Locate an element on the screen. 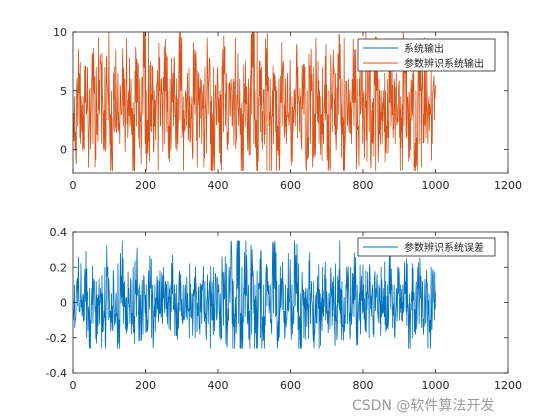 This screenshot has height=420, width=560. y-tick-label: 0.2 is located at coordinates (59, 267).